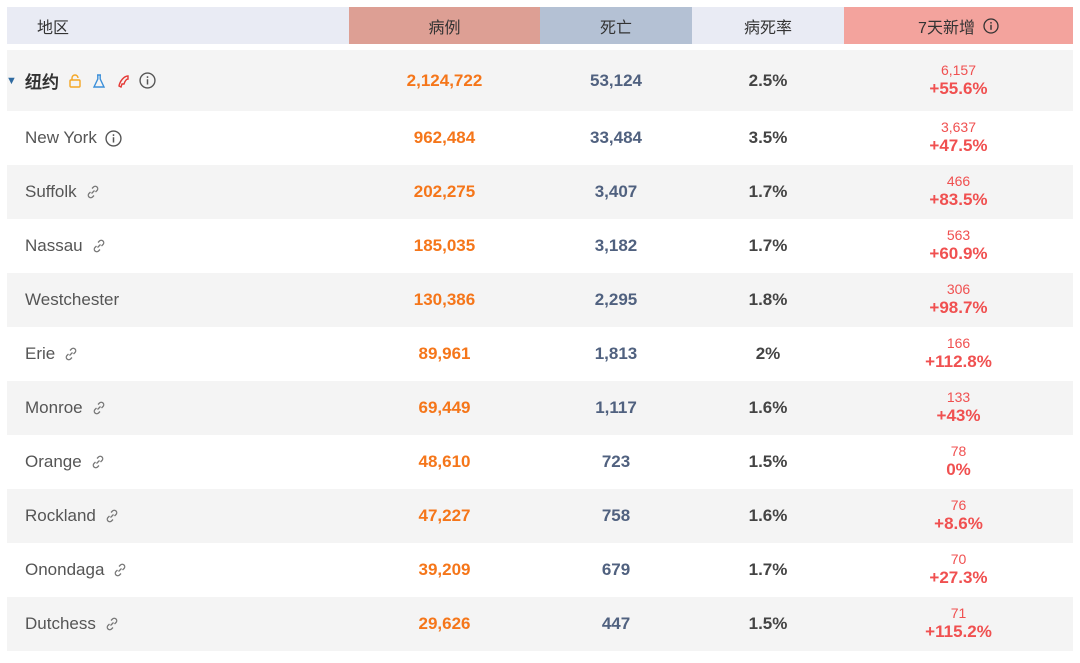 Image resolution: width=1080 pixels, height=663 pixels. What do you see at coordinates (444, 462) in the screenshot?
I see `cases-cell: 48,610` at bounding box center [444, 462].